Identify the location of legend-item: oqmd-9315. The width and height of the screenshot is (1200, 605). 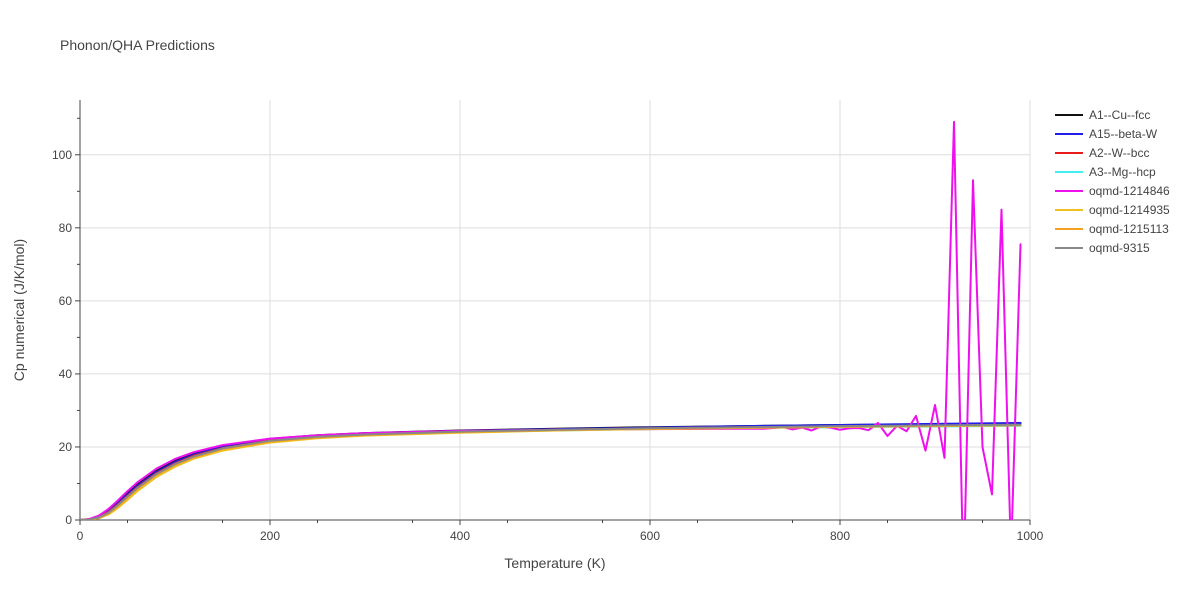
(1102, 248).